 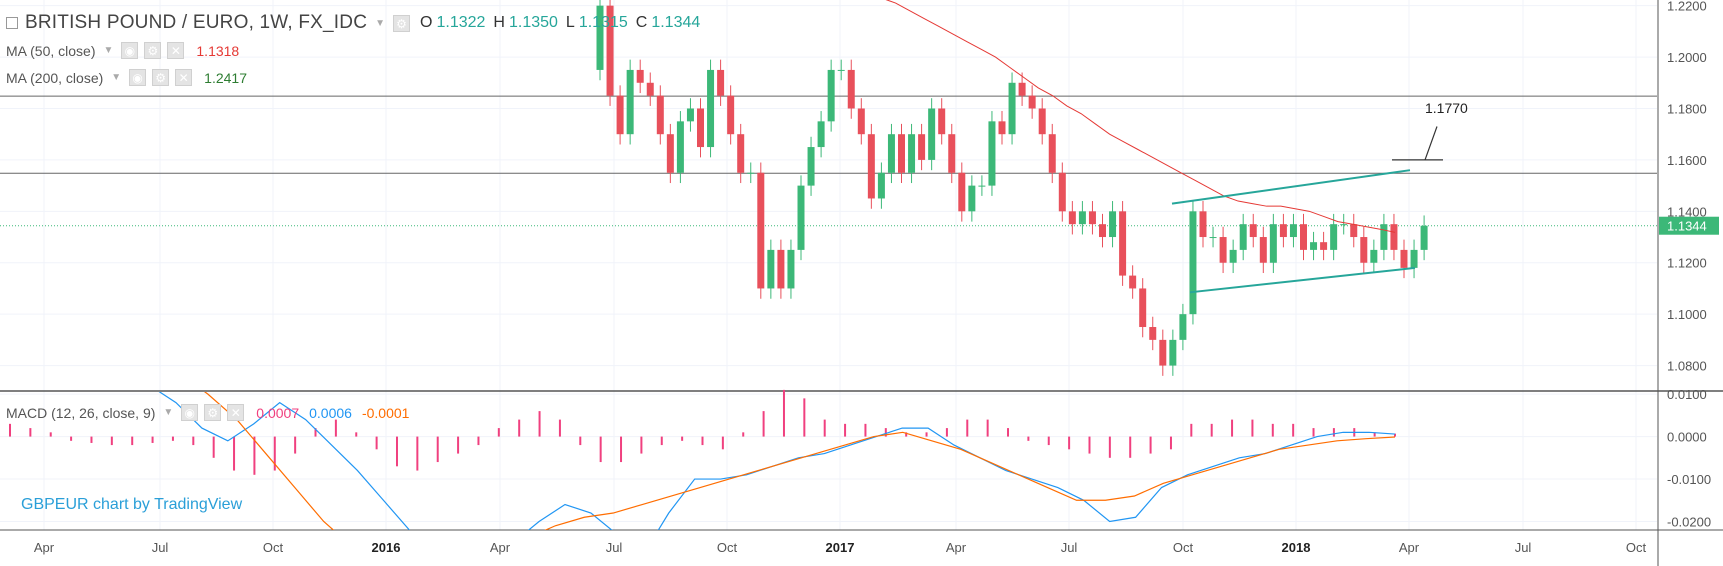 I want to click on low-value: 1.1315, so click(x=603, y=22).